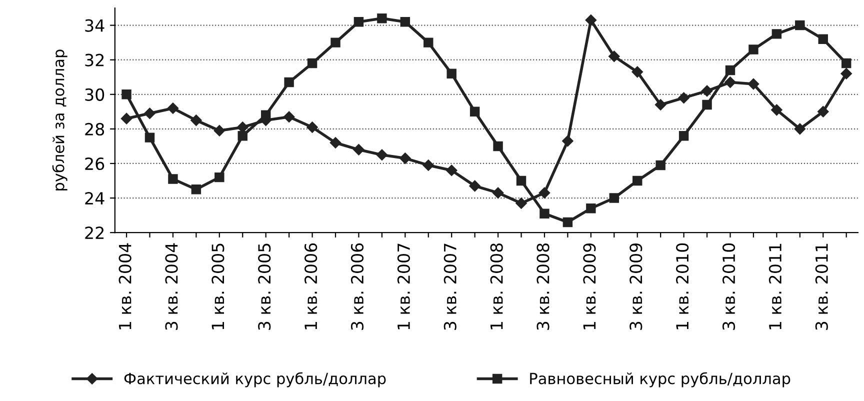 Image resolution: width=864 pixels, height=401 pixels. Describe the element at coordinates (543, 286) in the screenshot. I see `x-tick-label: 3 кв. 2008` at that location.